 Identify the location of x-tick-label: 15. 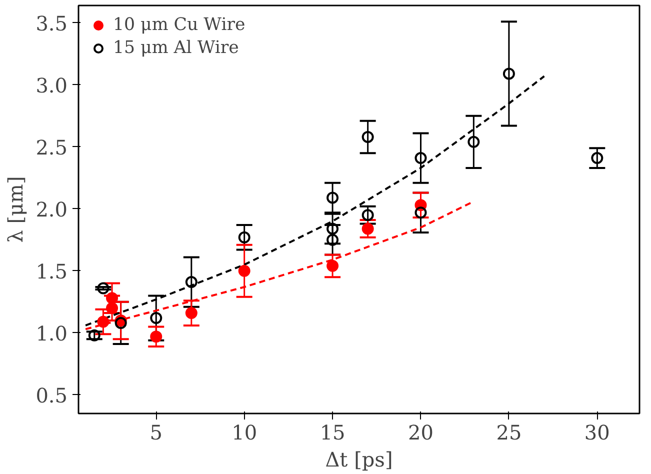
(333, 432).